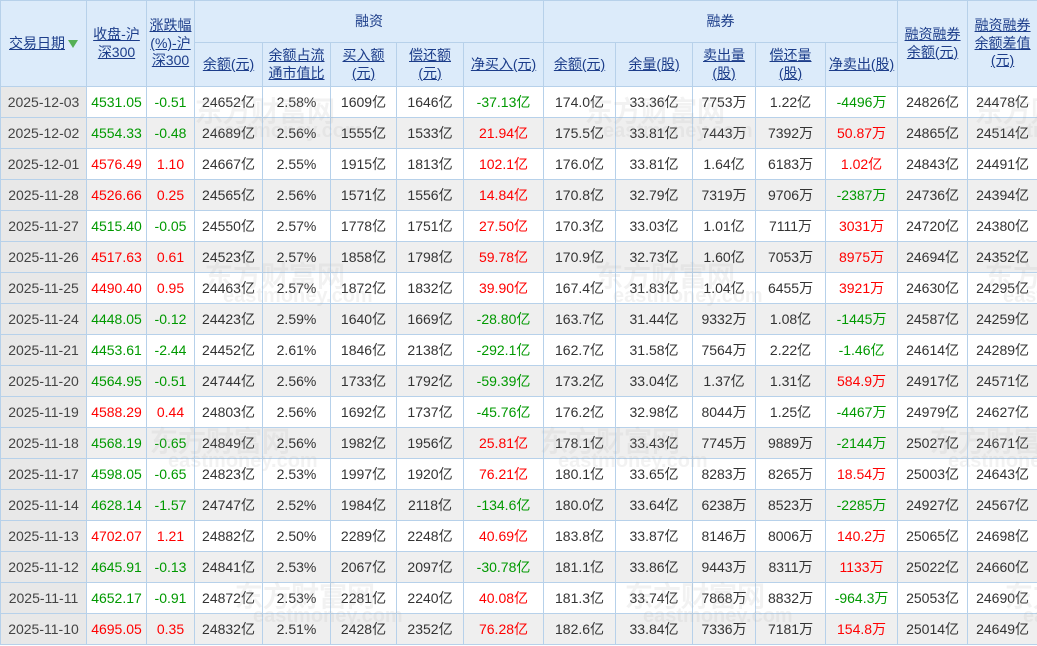 The width and height of the screenshot is (1037, 646). Describe the element at coordinates (363, 629) in the screenshot. I see `data-cell: 2428亿` at that location.